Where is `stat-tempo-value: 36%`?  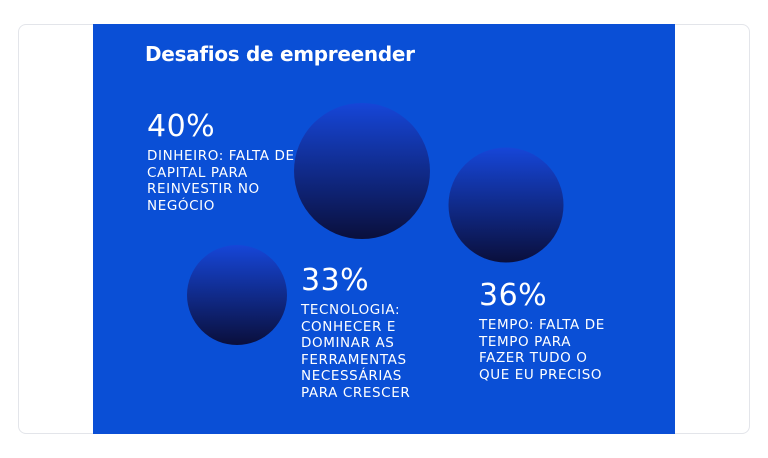 stat-tempo-value: 36% is located at coordinates (513, 295).